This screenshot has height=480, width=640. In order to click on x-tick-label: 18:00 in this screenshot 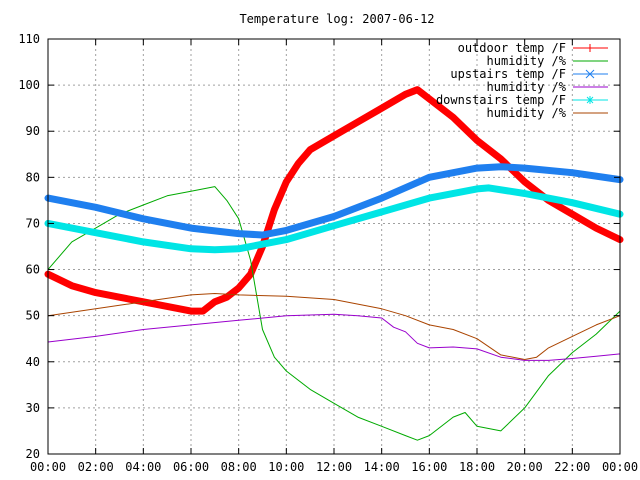, I will do `click(477, 467)`.